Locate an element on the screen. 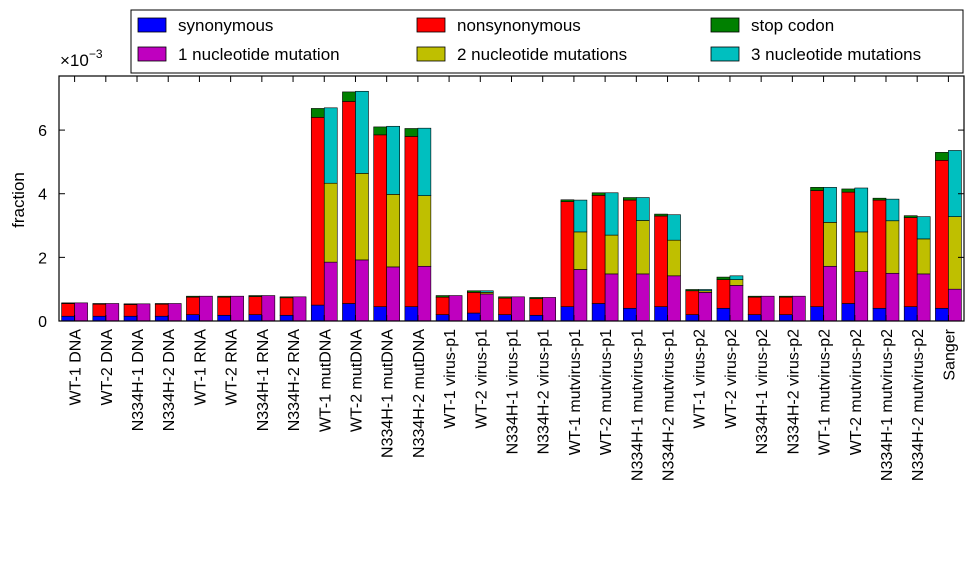 Image resolution: width=975 pixels, height=563 pixels. x-tick-label: WT-2 mutDNA is located at coordinates (356, 380).